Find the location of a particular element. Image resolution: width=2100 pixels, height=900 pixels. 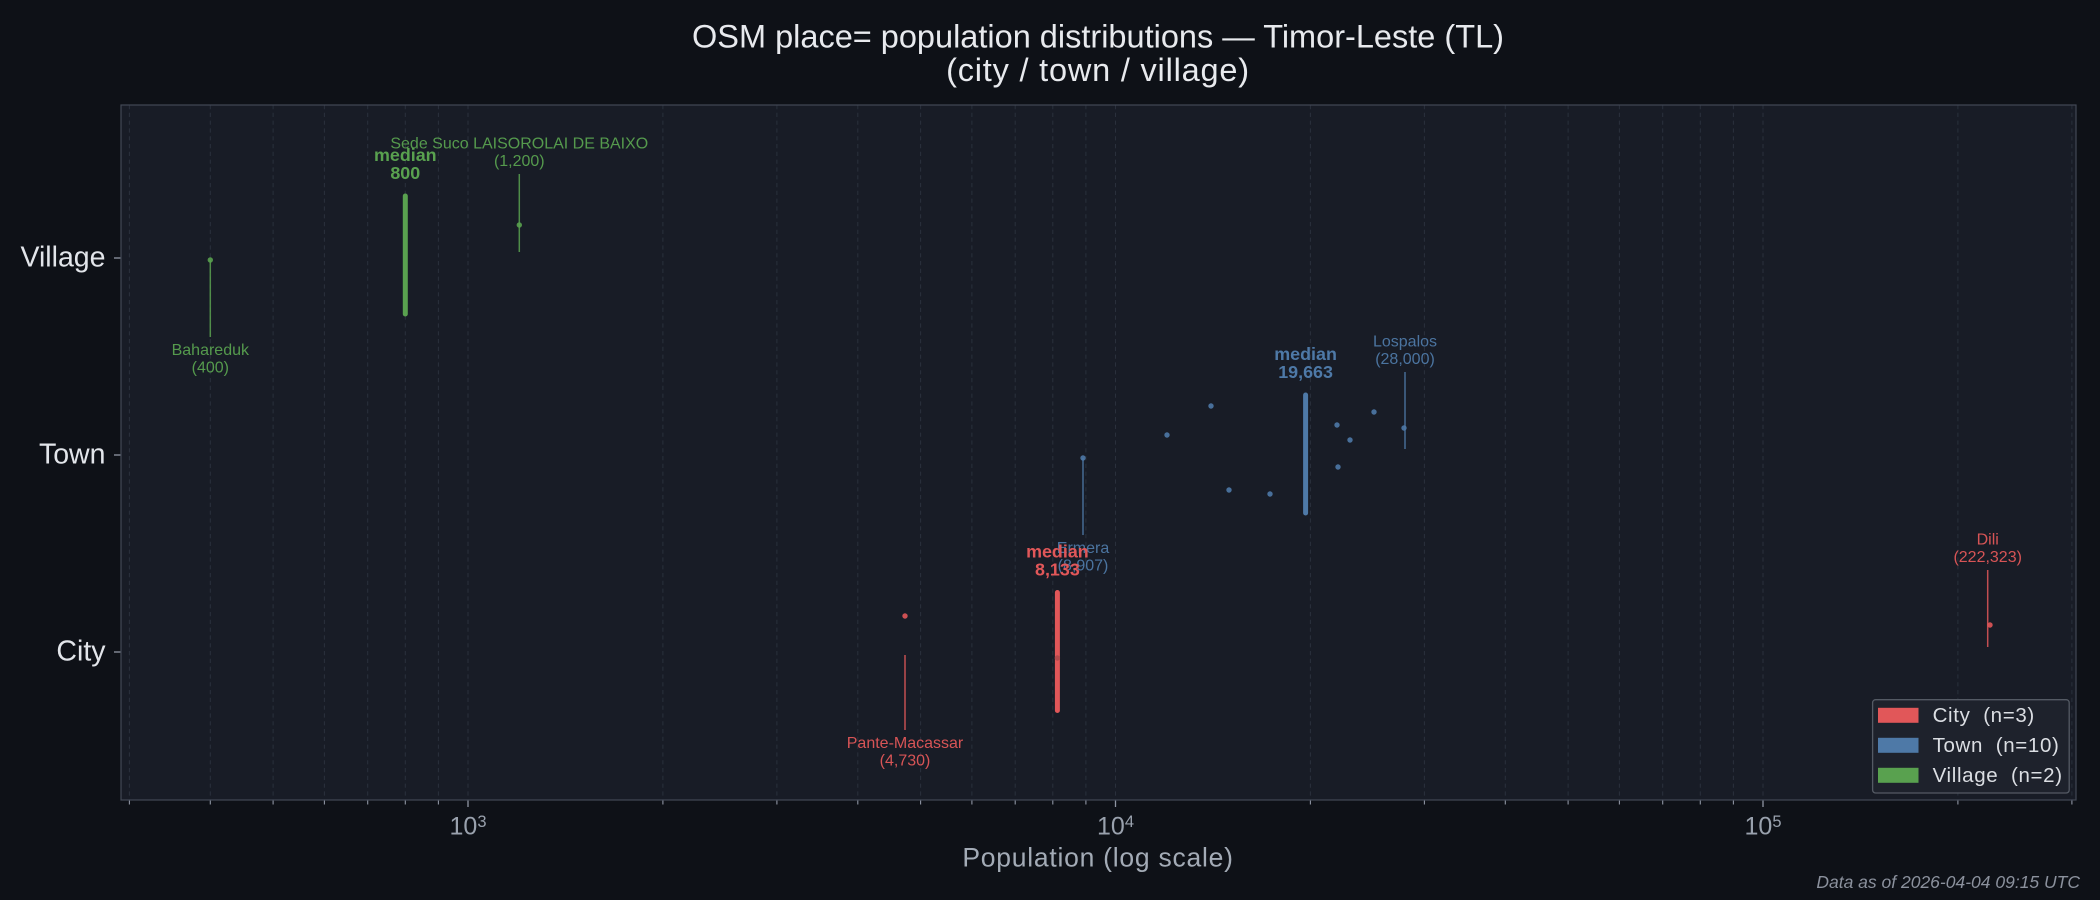

svg-text: (222,323) is located at coordinates (1987, 557).